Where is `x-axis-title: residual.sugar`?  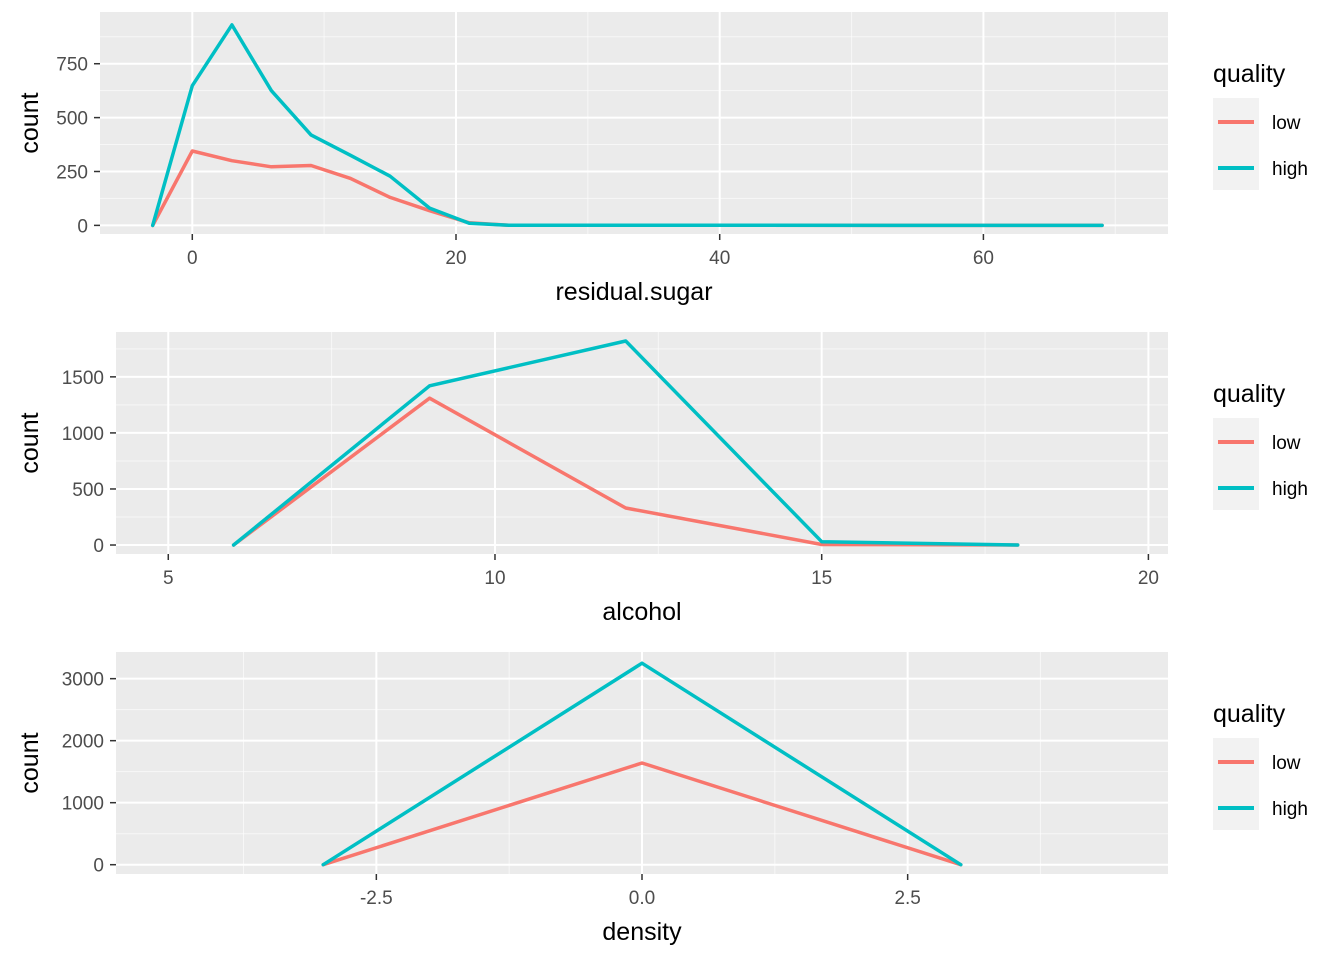
x-axis-title: residual.sugar is located at coordinates (633, 292).